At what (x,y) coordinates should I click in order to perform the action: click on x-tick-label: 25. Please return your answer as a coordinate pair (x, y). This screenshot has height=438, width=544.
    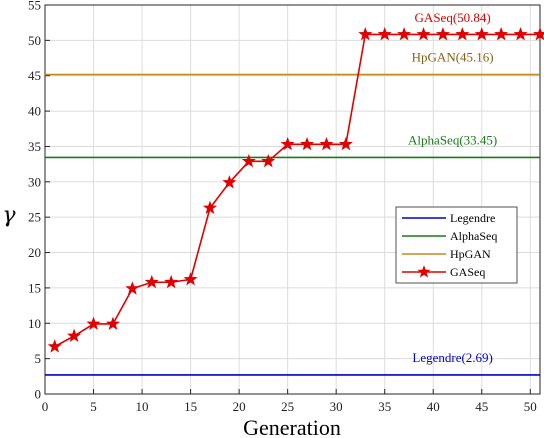
    Looking at the image, I should click on (287, 406).